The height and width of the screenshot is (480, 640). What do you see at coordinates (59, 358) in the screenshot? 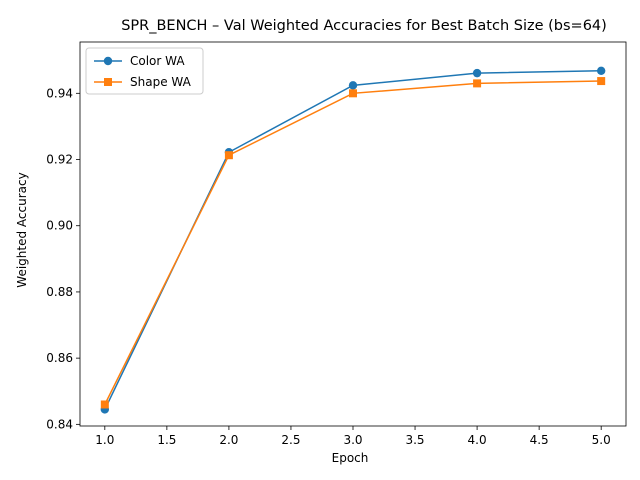
I see `y-tick-label: 0.86` at bounding box center [59, 358].